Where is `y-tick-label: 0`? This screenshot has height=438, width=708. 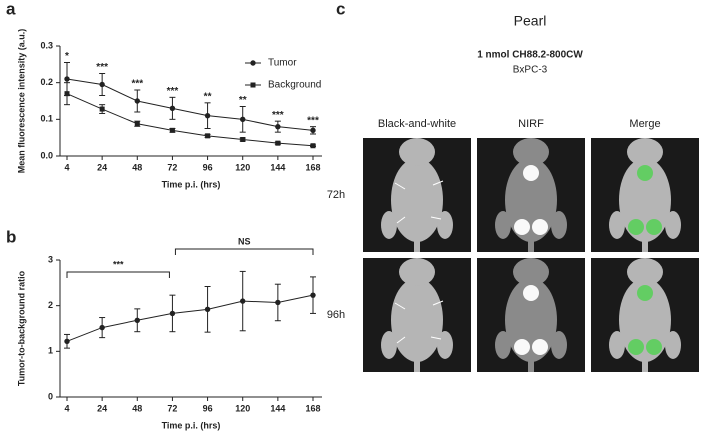 y-tick-label: 0 is located at coordinates (50, 396).